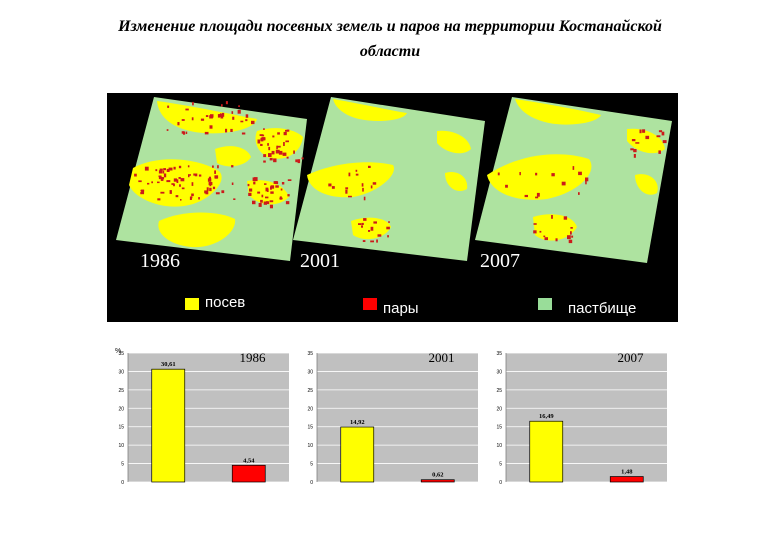  I want to click on y-axis-label: %, so click(118, 351).